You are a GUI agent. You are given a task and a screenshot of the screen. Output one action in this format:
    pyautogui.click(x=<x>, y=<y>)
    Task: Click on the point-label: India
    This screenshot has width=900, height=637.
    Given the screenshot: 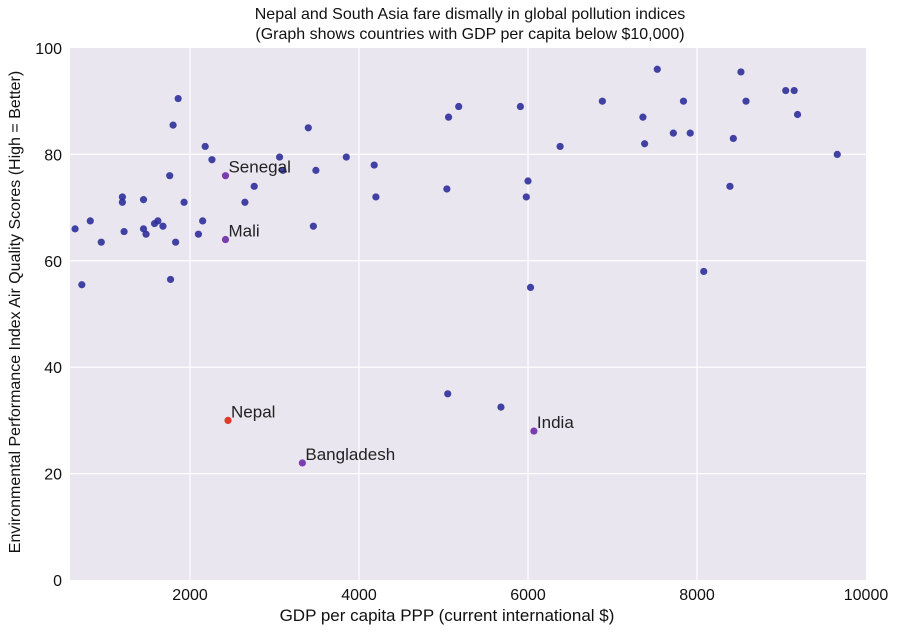 What is the action you would take?
    pyautogui.click(x=555, y=422)
    